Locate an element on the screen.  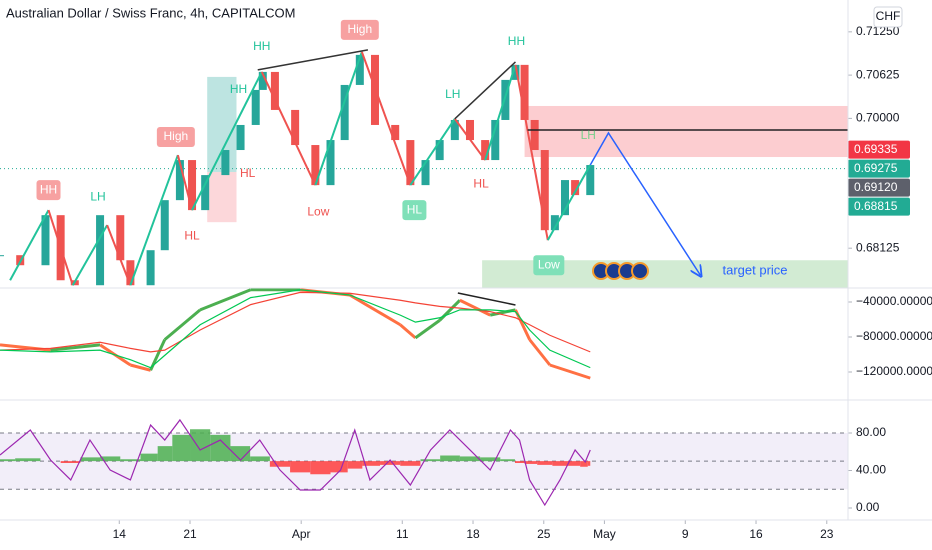
y-tick-label: 0.70625 is located at coordinates (878, 74).